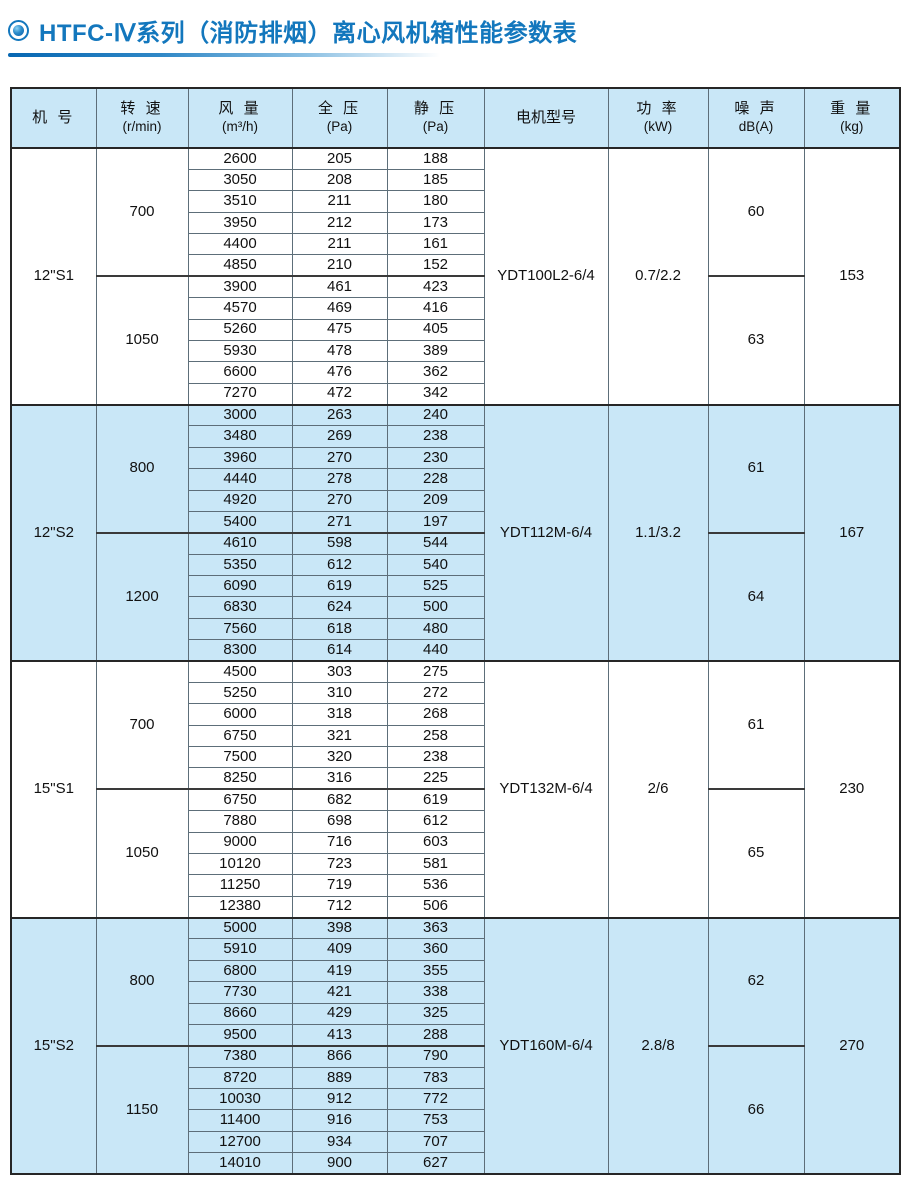  What do you see at coordinates (455, 1142) in the screenshot?
I see `table-row: 12700 934 707` at bounding box center [455, 1142].